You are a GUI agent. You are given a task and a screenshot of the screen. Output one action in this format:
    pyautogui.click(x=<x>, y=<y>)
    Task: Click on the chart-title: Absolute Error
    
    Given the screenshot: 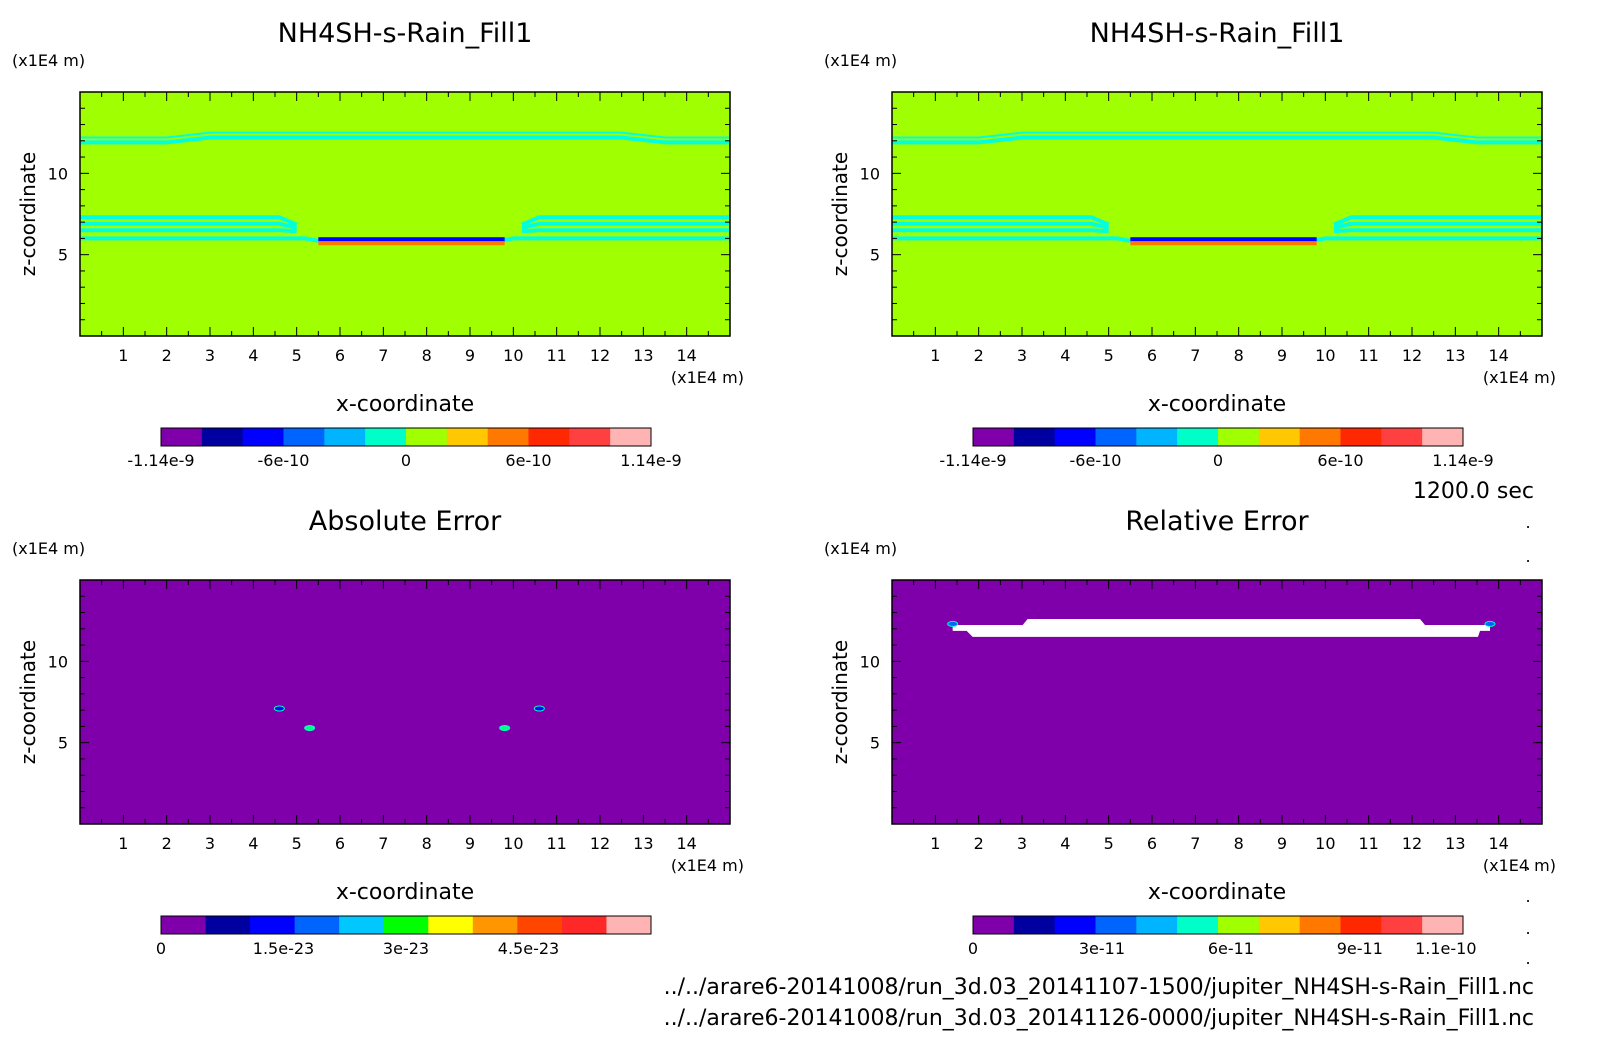 What is the action you would take?
    pyautogui.click(x=405, y=521)
    